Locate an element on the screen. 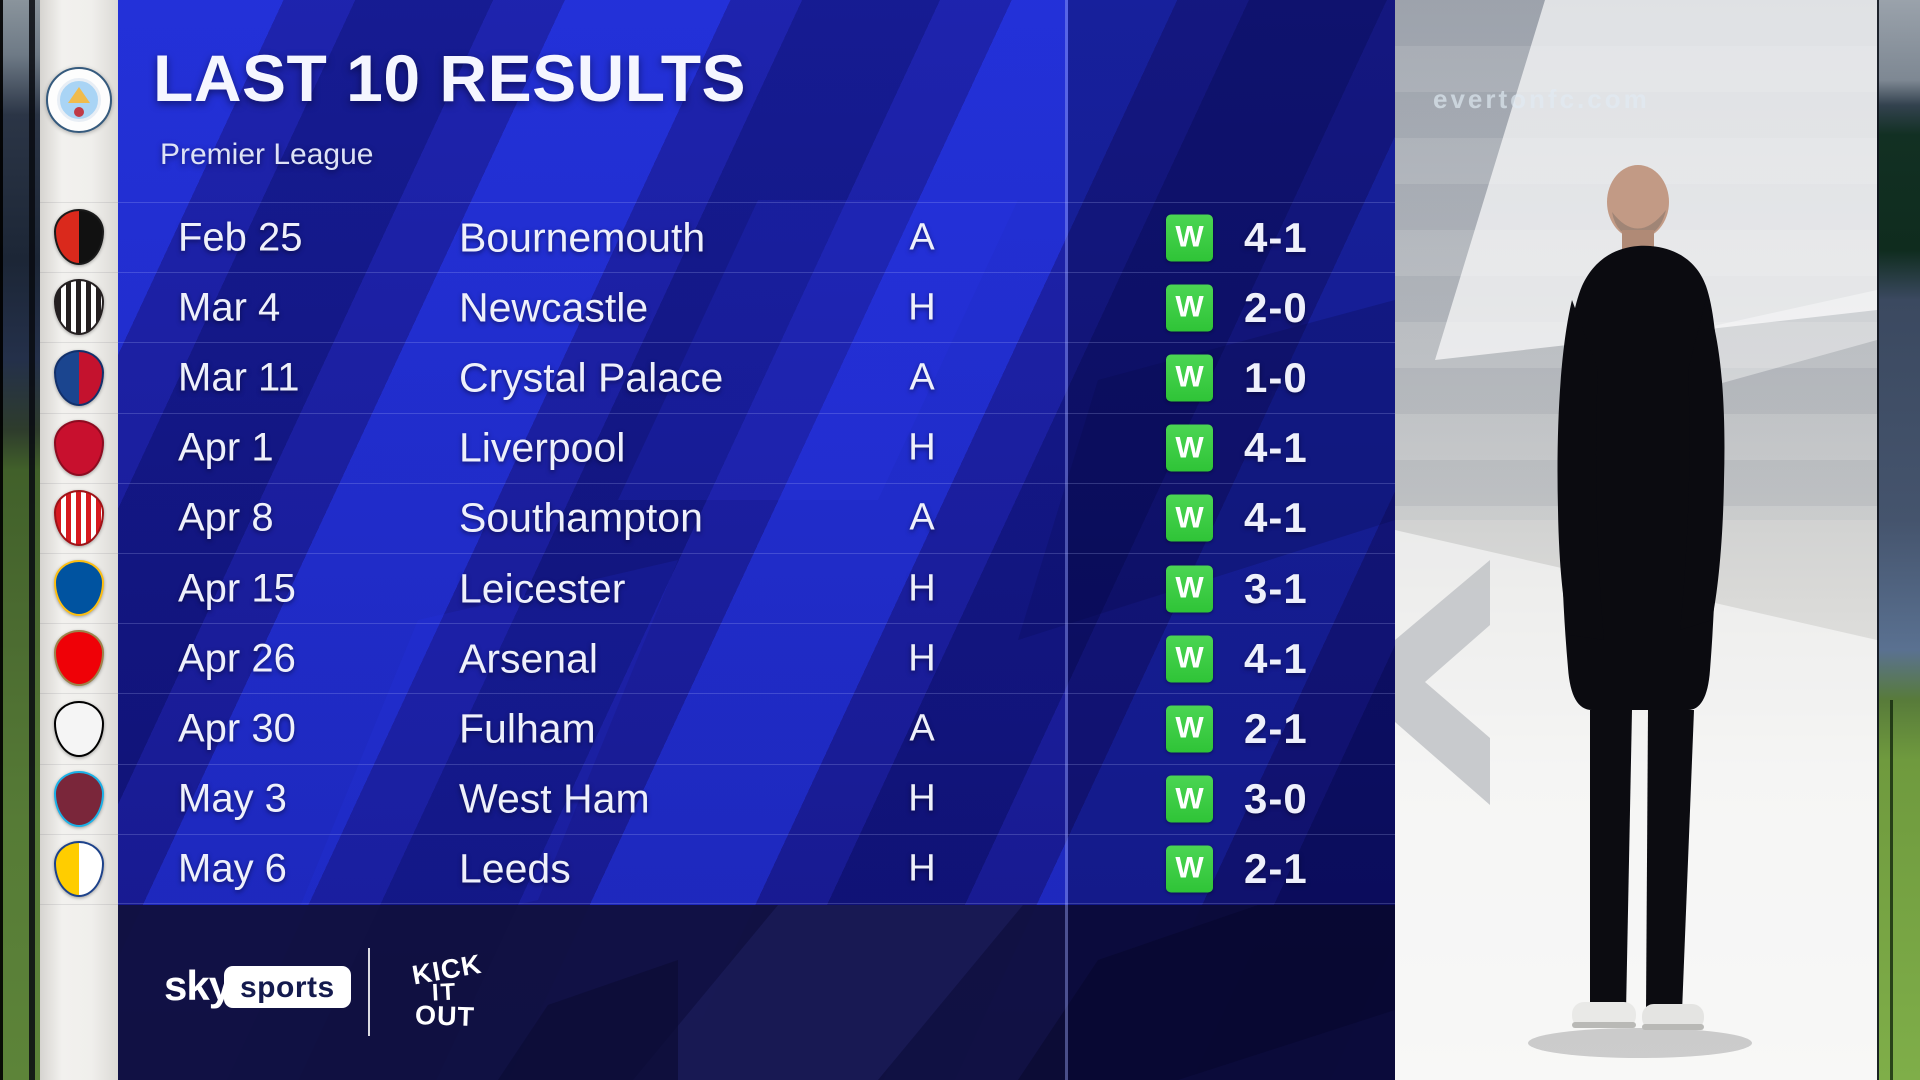 Image resolution: width=1920 pixels, height=1080 pixels. liverpool-crest-icon is located at coordinates (79, 447).